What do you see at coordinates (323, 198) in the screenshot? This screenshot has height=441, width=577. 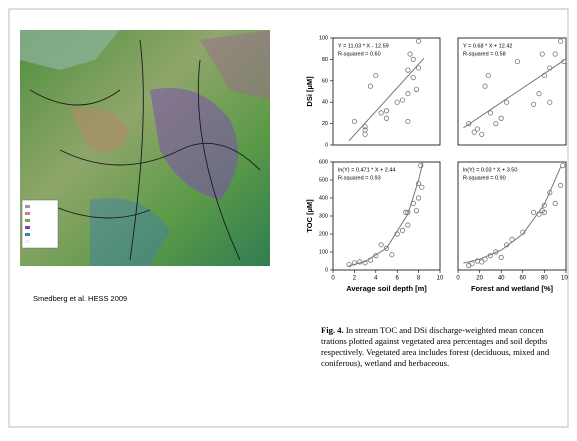 I see `y-tick-label: 400` at bounding box center [323, 198].